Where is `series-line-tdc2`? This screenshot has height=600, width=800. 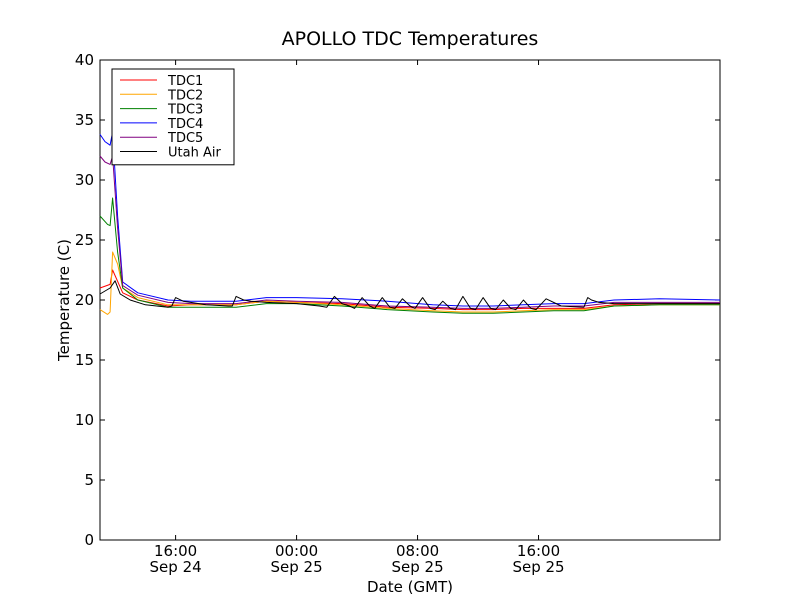 series-line-tdc2 is located at coordinates (409, 283).